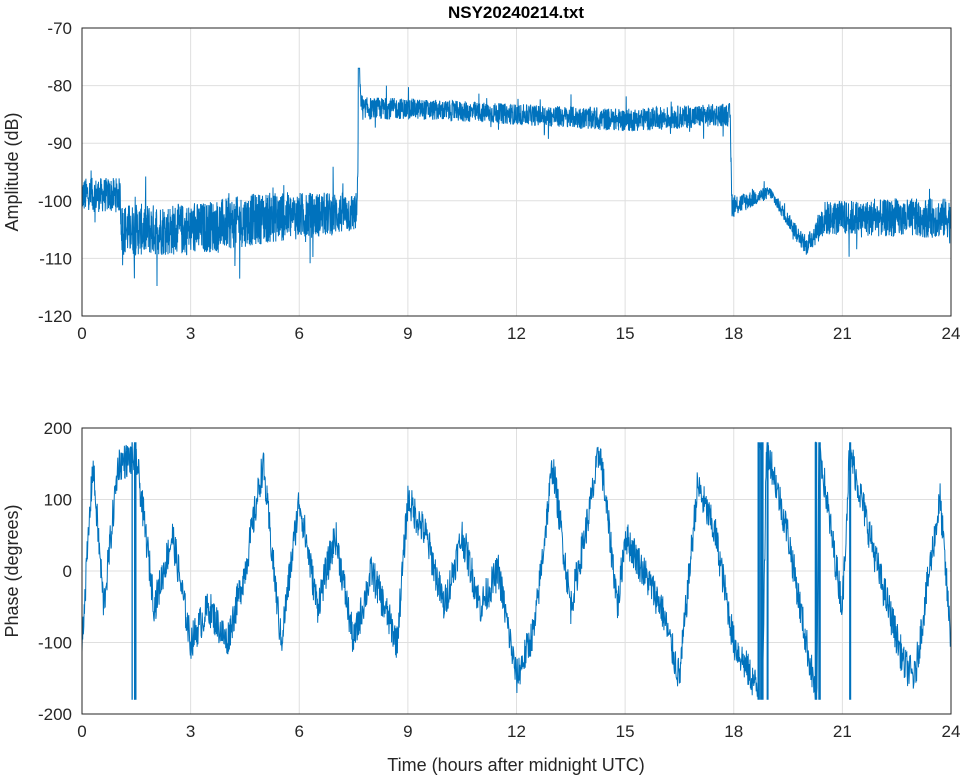 The image size is (964, 778). Describe the element at coordinates (190, 731) in the screenshot. I see `phase-x-tick-label: 3` at that location.